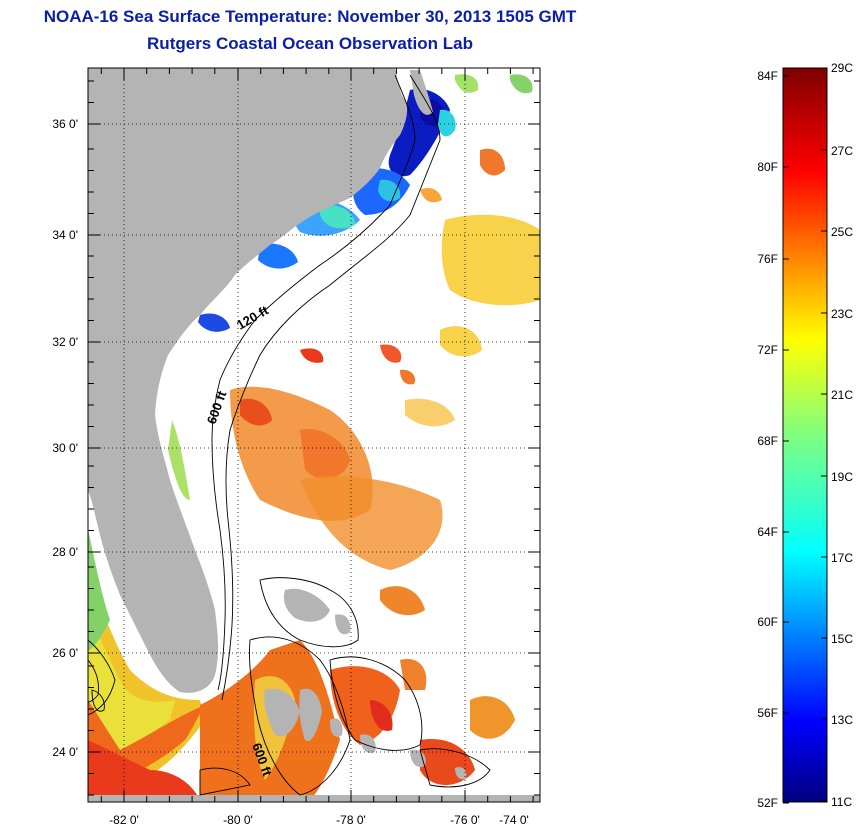 The width and height of the screenshot is (864, 832). What do you see at coordinates (65, 235) in the screenshot?
I see `lat-label-34: 34 0'` at bounding box center [65, 235].